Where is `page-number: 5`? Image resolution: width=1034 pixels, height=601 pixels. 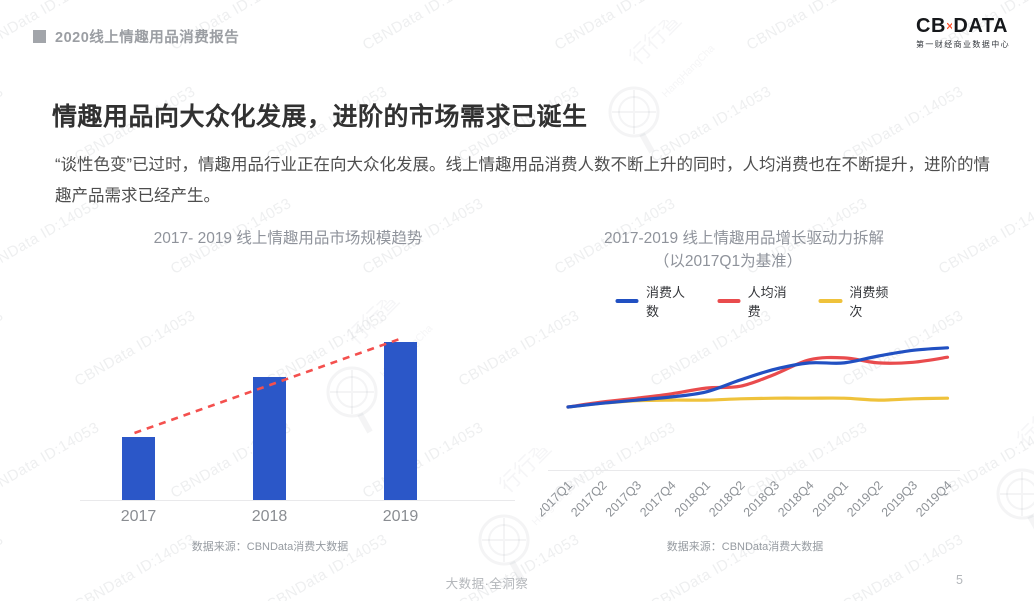 page-number: 5 is located at coordinates (959, 580).